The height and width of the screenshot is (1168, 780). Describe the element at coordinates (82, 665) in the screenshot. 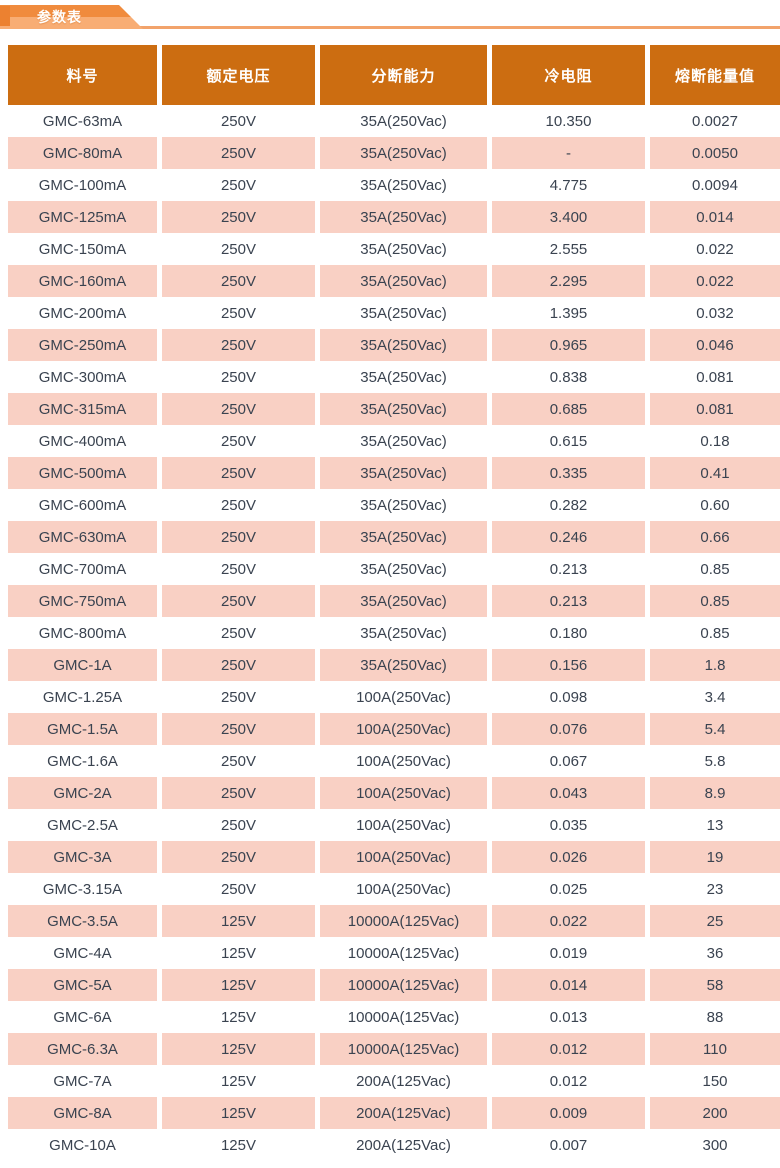

I see `cell-part-number: GMC-1A` at that location.